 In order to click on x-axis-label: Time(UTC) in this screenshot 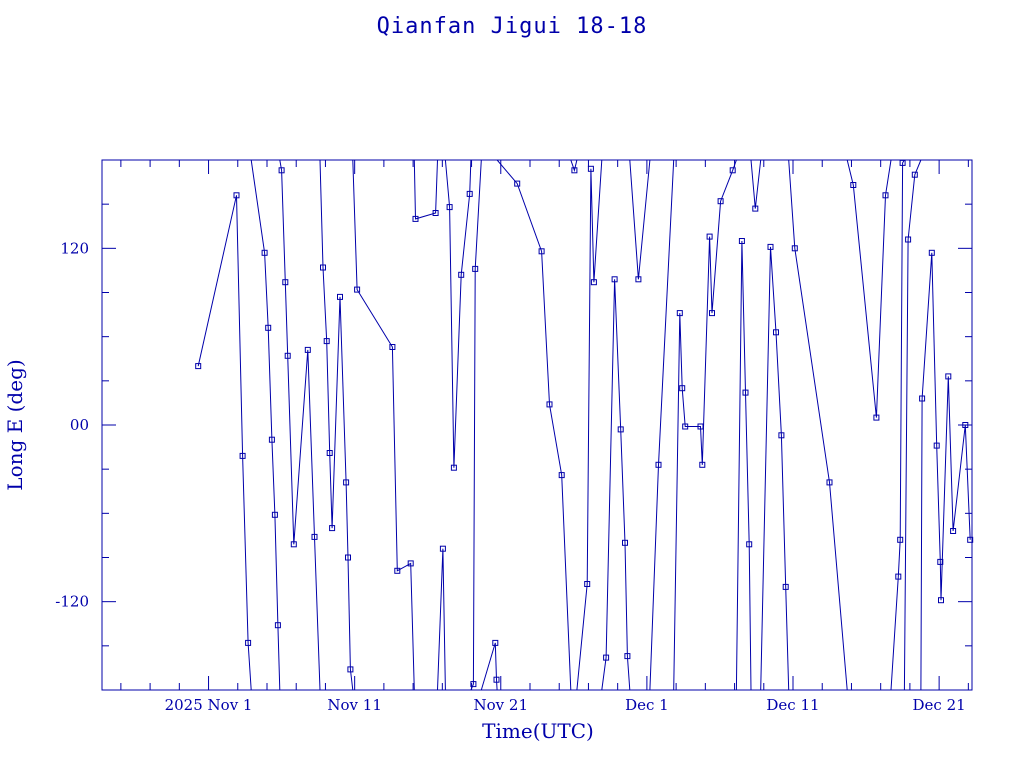, I will do `click(538, 731)`.